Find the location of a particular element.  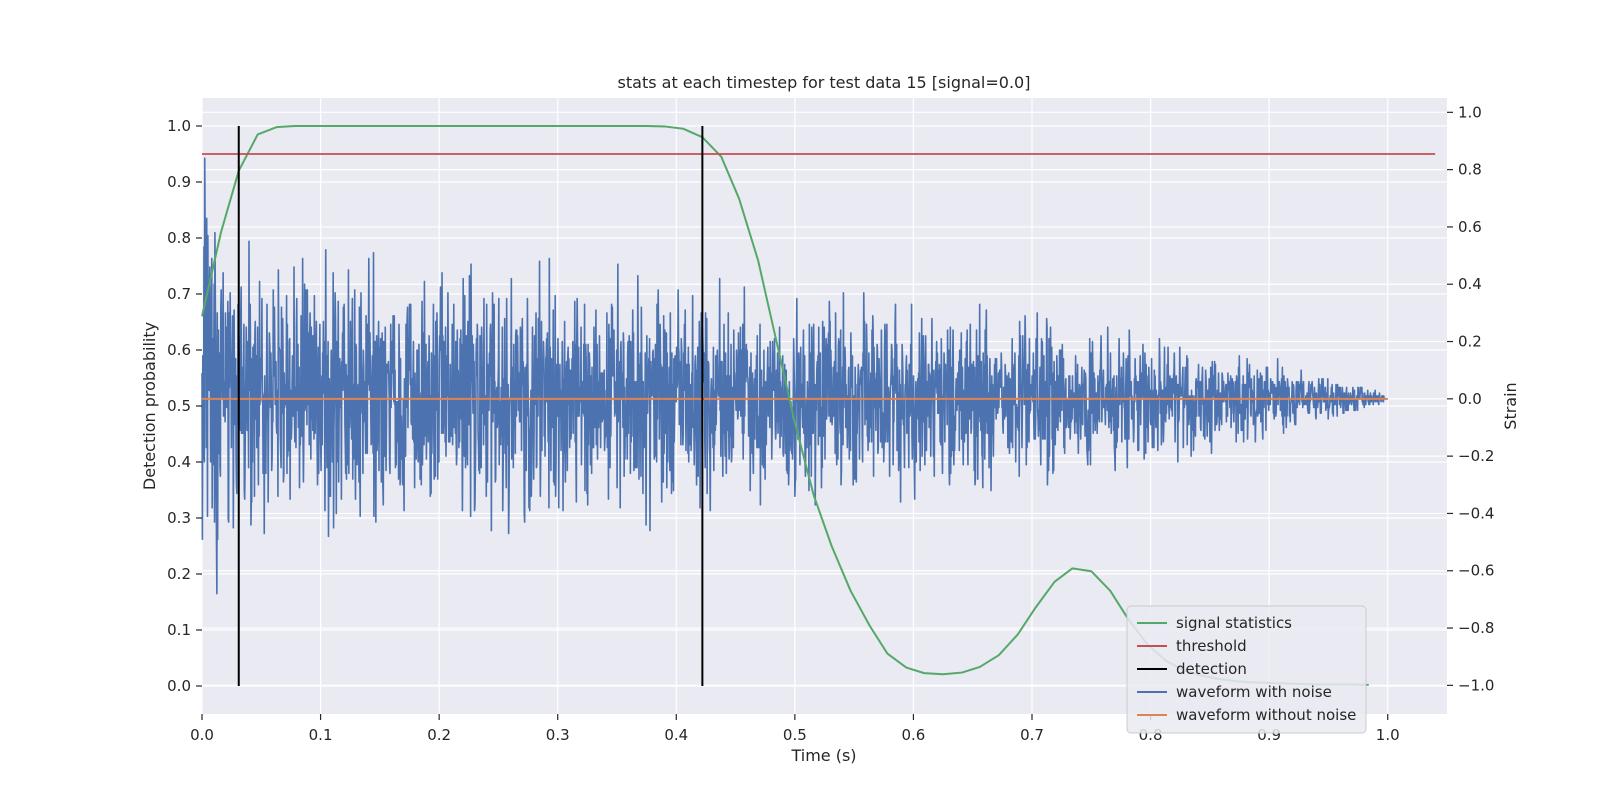

y-right-tick-label: −0.2 is located at coordinates (1476, 456).